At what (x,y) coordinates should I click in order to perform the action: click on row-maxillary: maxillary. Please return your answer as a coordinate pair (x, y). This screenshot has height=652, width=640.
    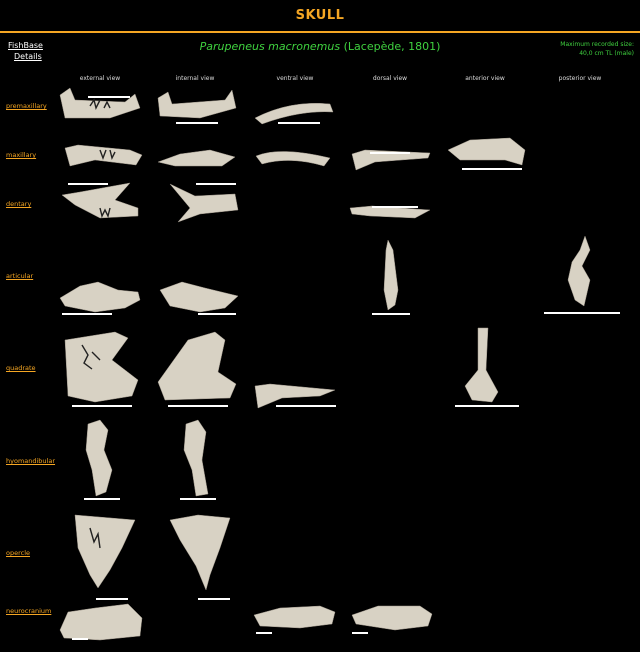
    Looking at the image, I should click on (21, 155).